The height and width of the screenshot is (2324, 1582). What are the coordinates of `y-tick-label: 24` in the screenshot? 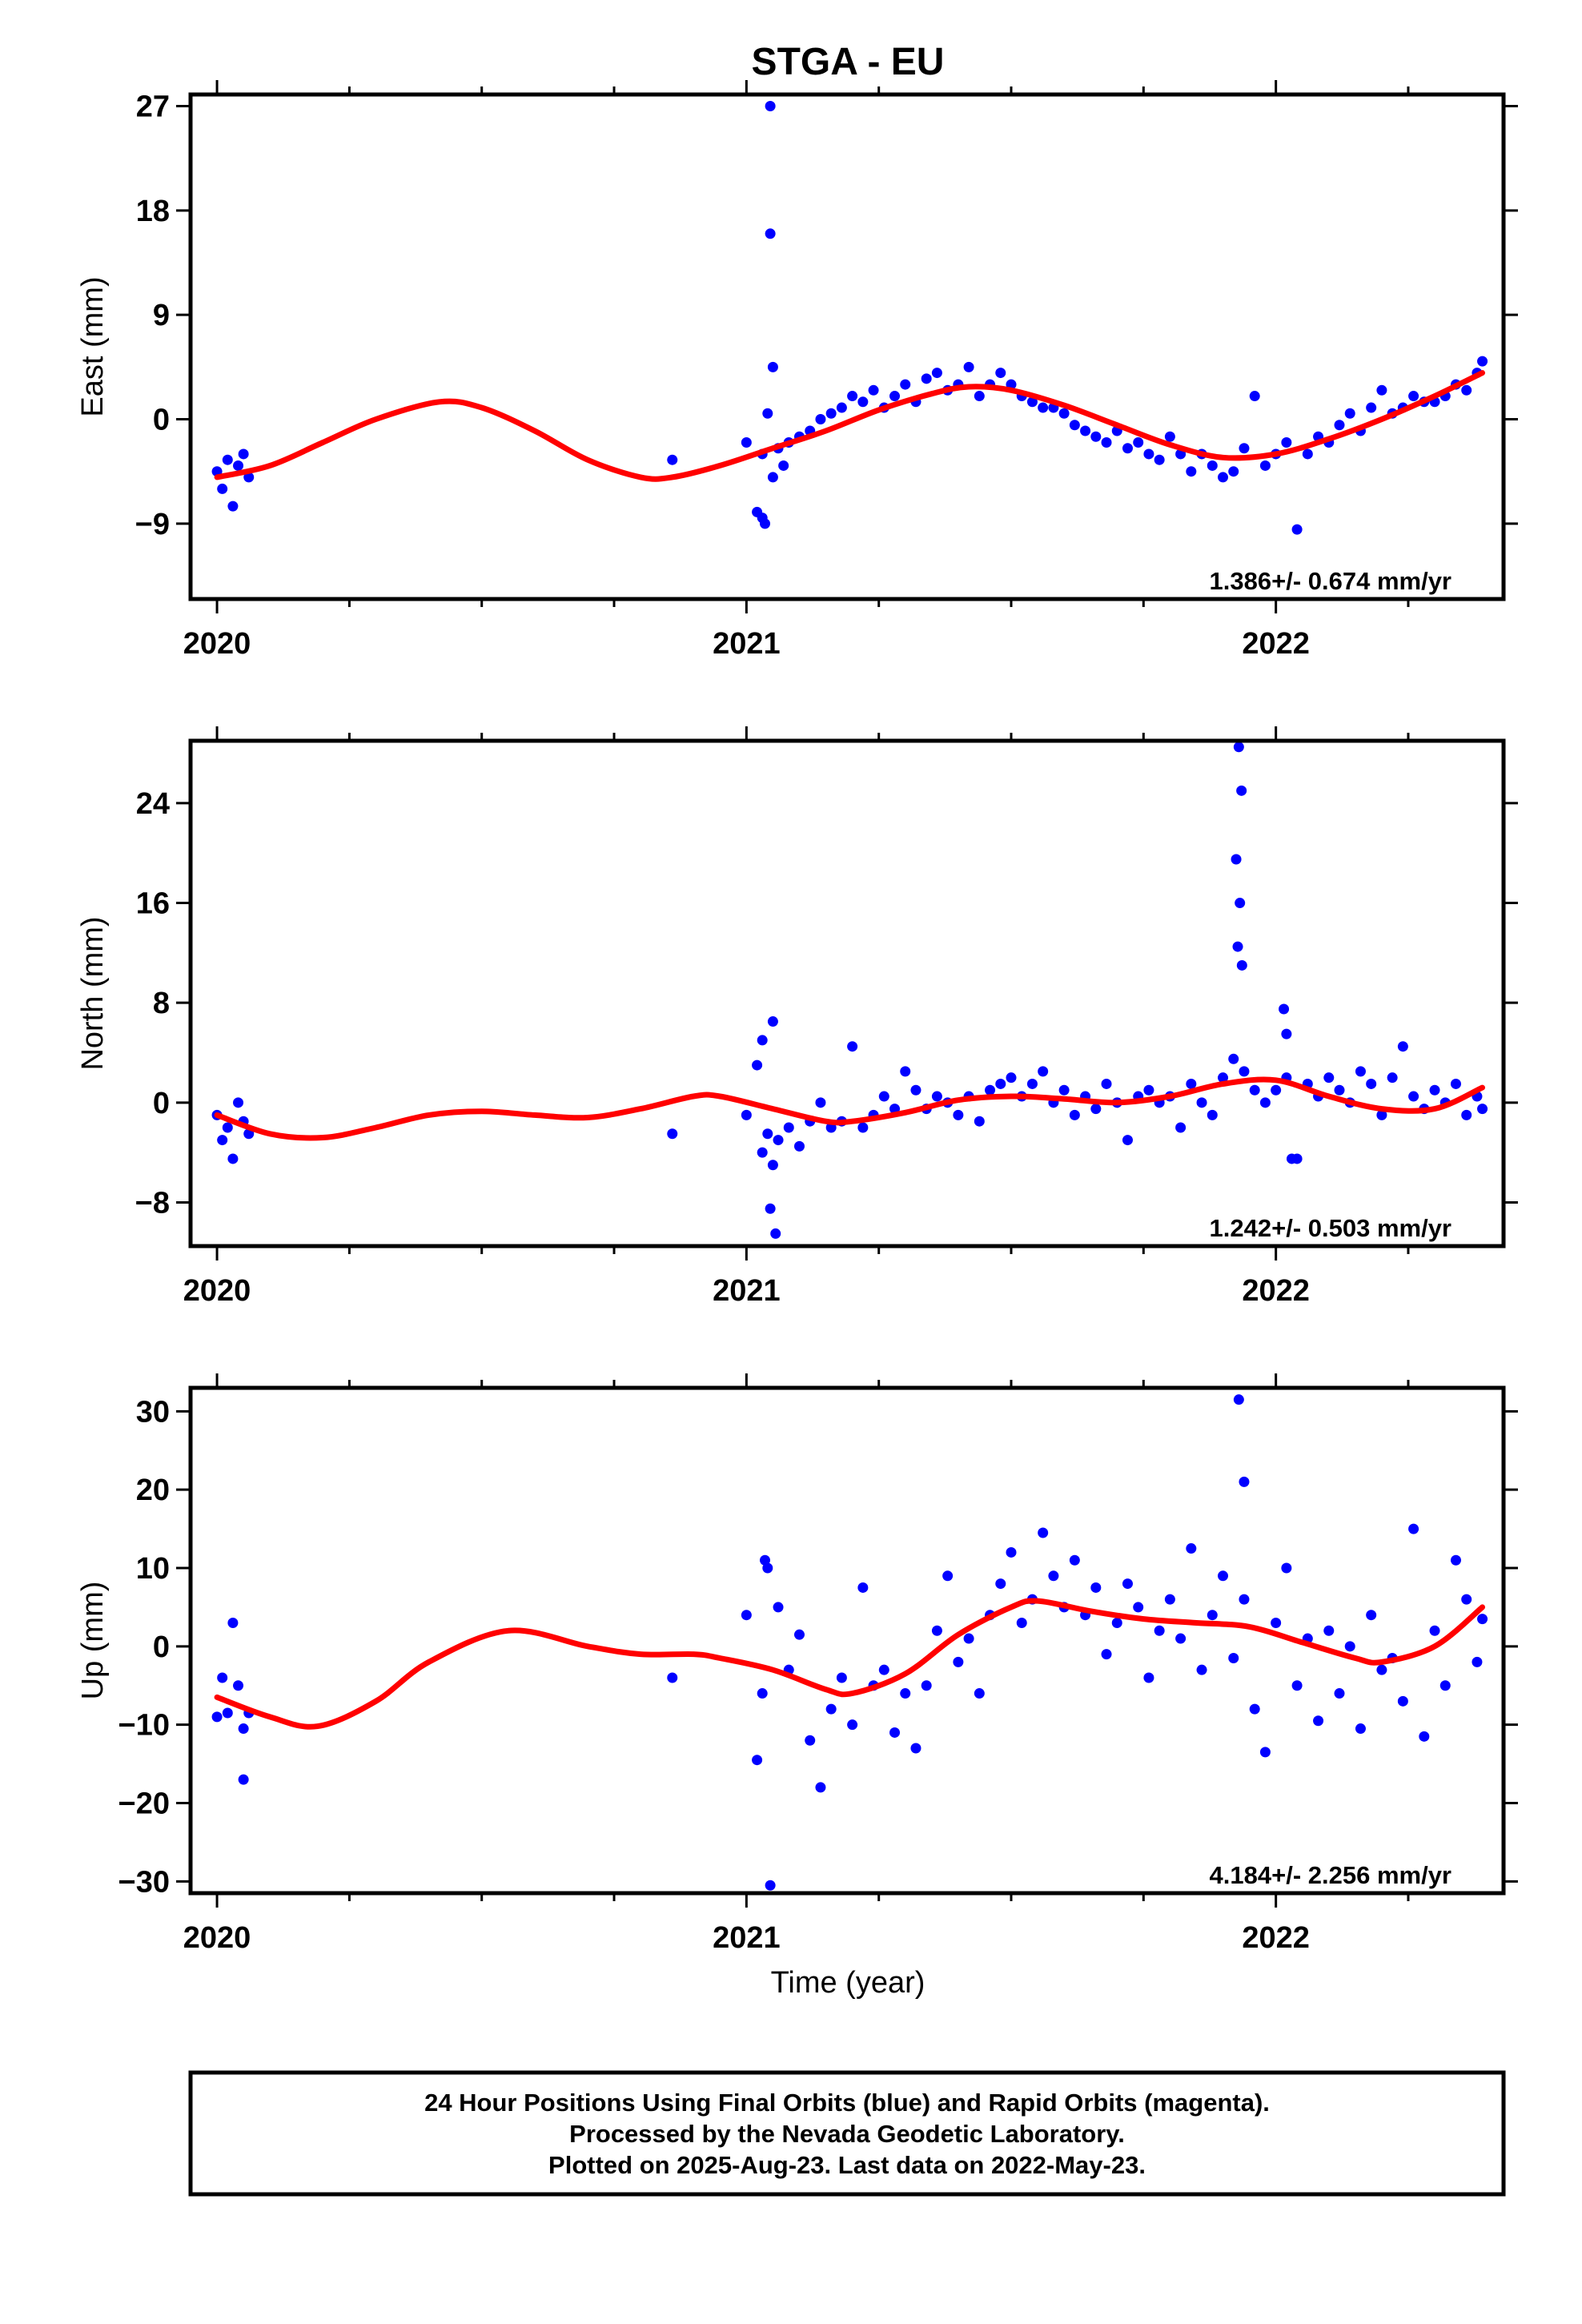 It's located at (153, 804).